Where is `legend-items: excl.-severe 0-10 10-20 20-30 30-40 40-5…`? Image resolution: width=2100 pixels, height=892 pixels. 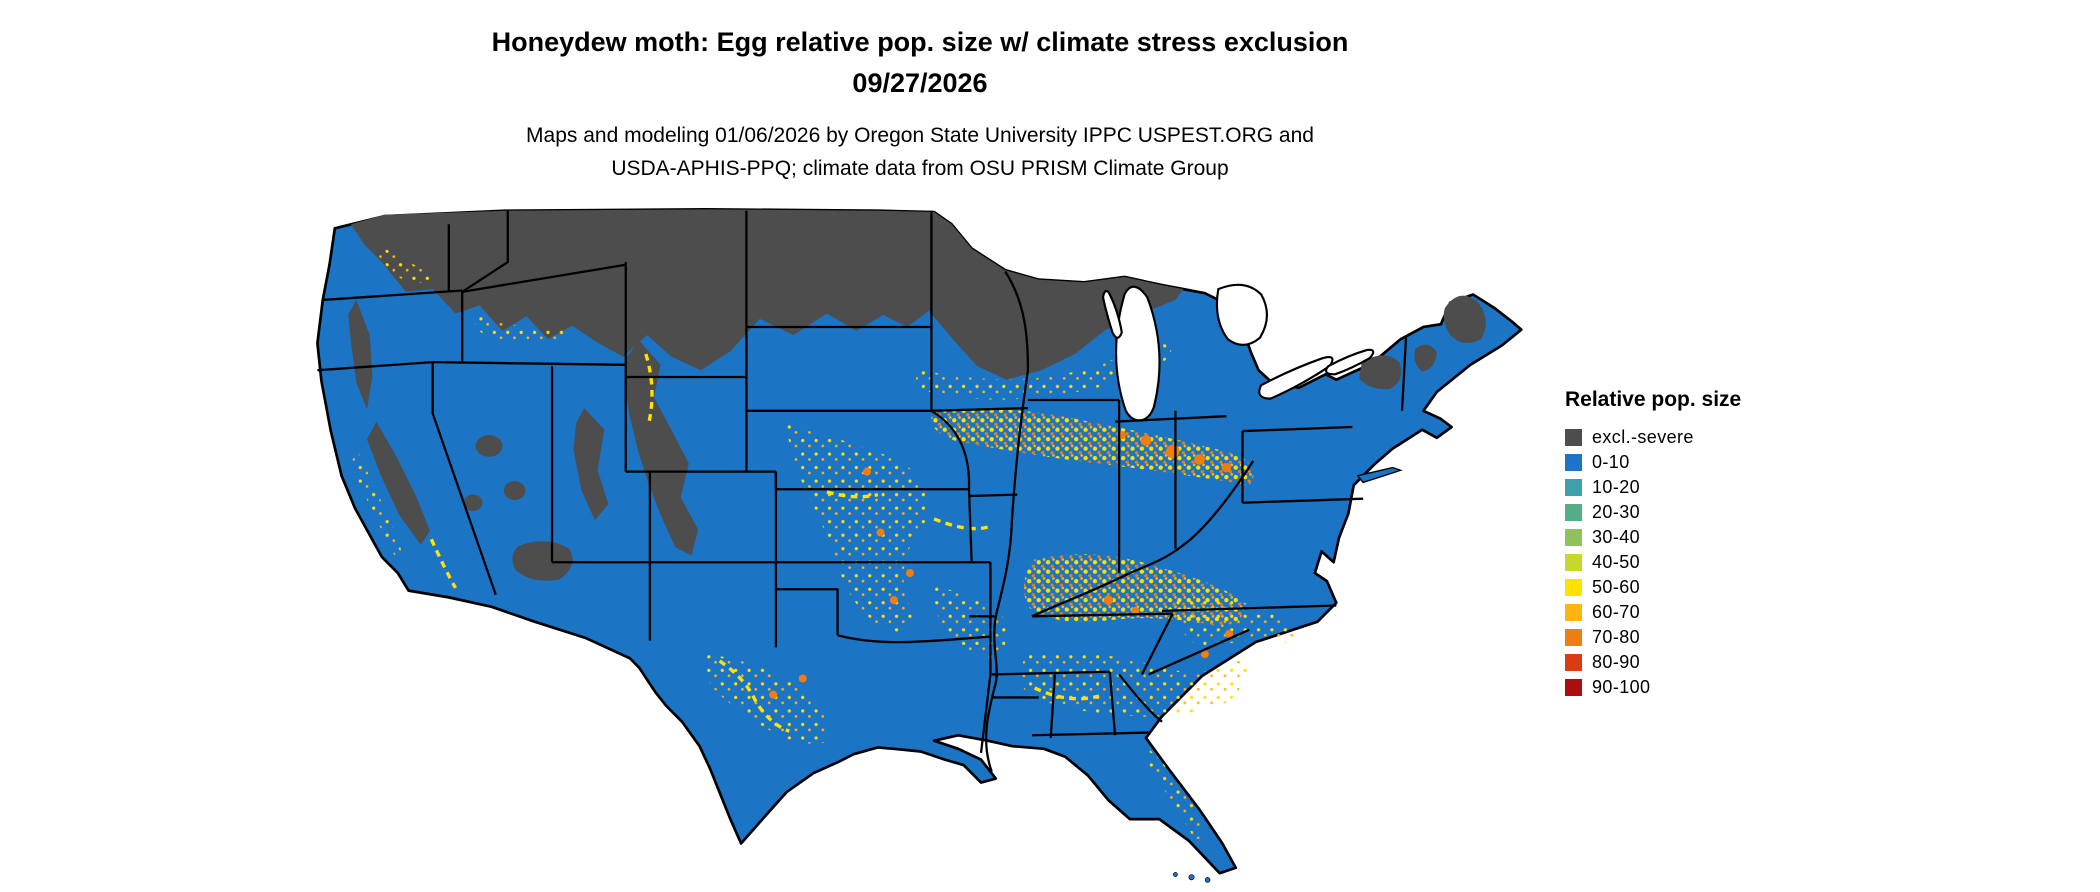
legend-items: excl.-severe 0-10 10-20 20-30 30-40 40-5… is located at coordinates (1730, 562).